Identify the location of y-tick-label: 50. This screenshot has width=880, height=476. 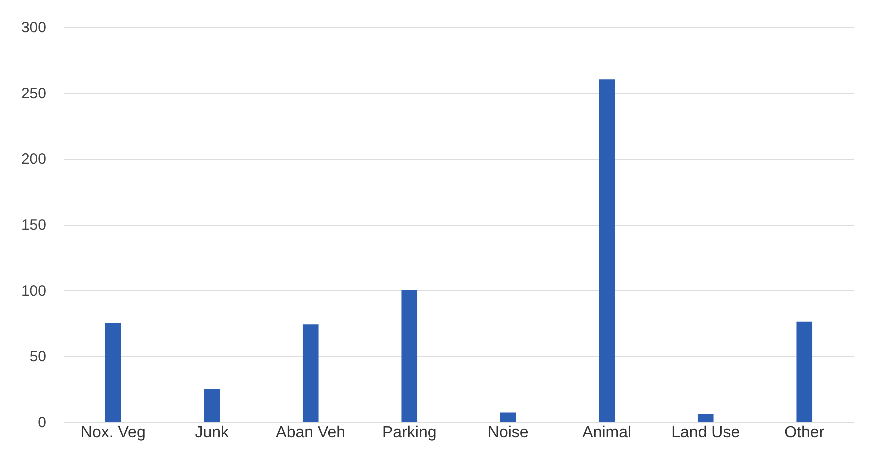
(38, 357).